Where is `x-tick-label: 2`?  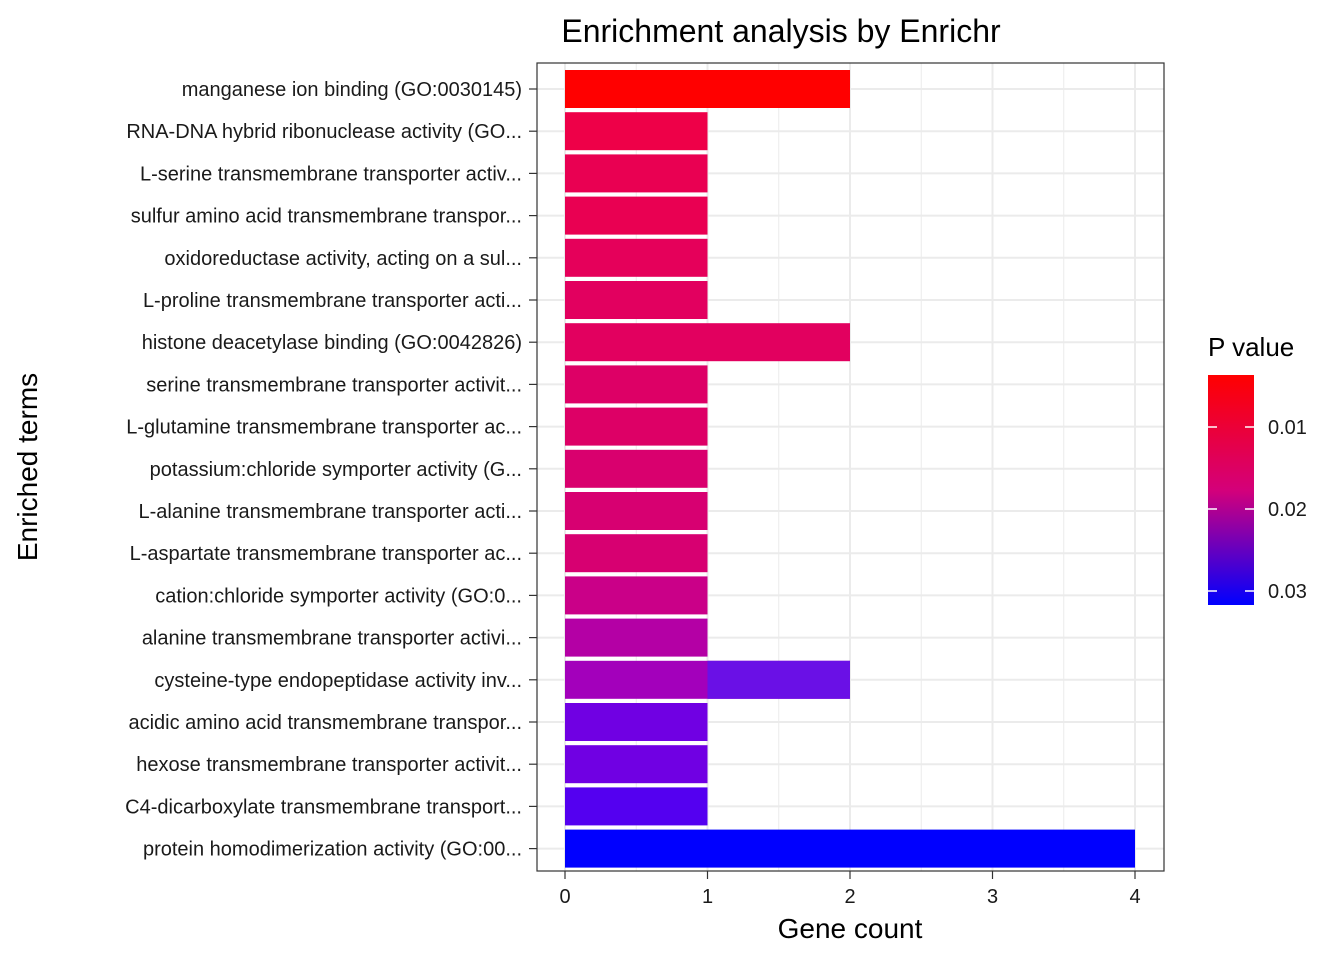
x-tick-label: 2 is located at coordinates (849, 897).